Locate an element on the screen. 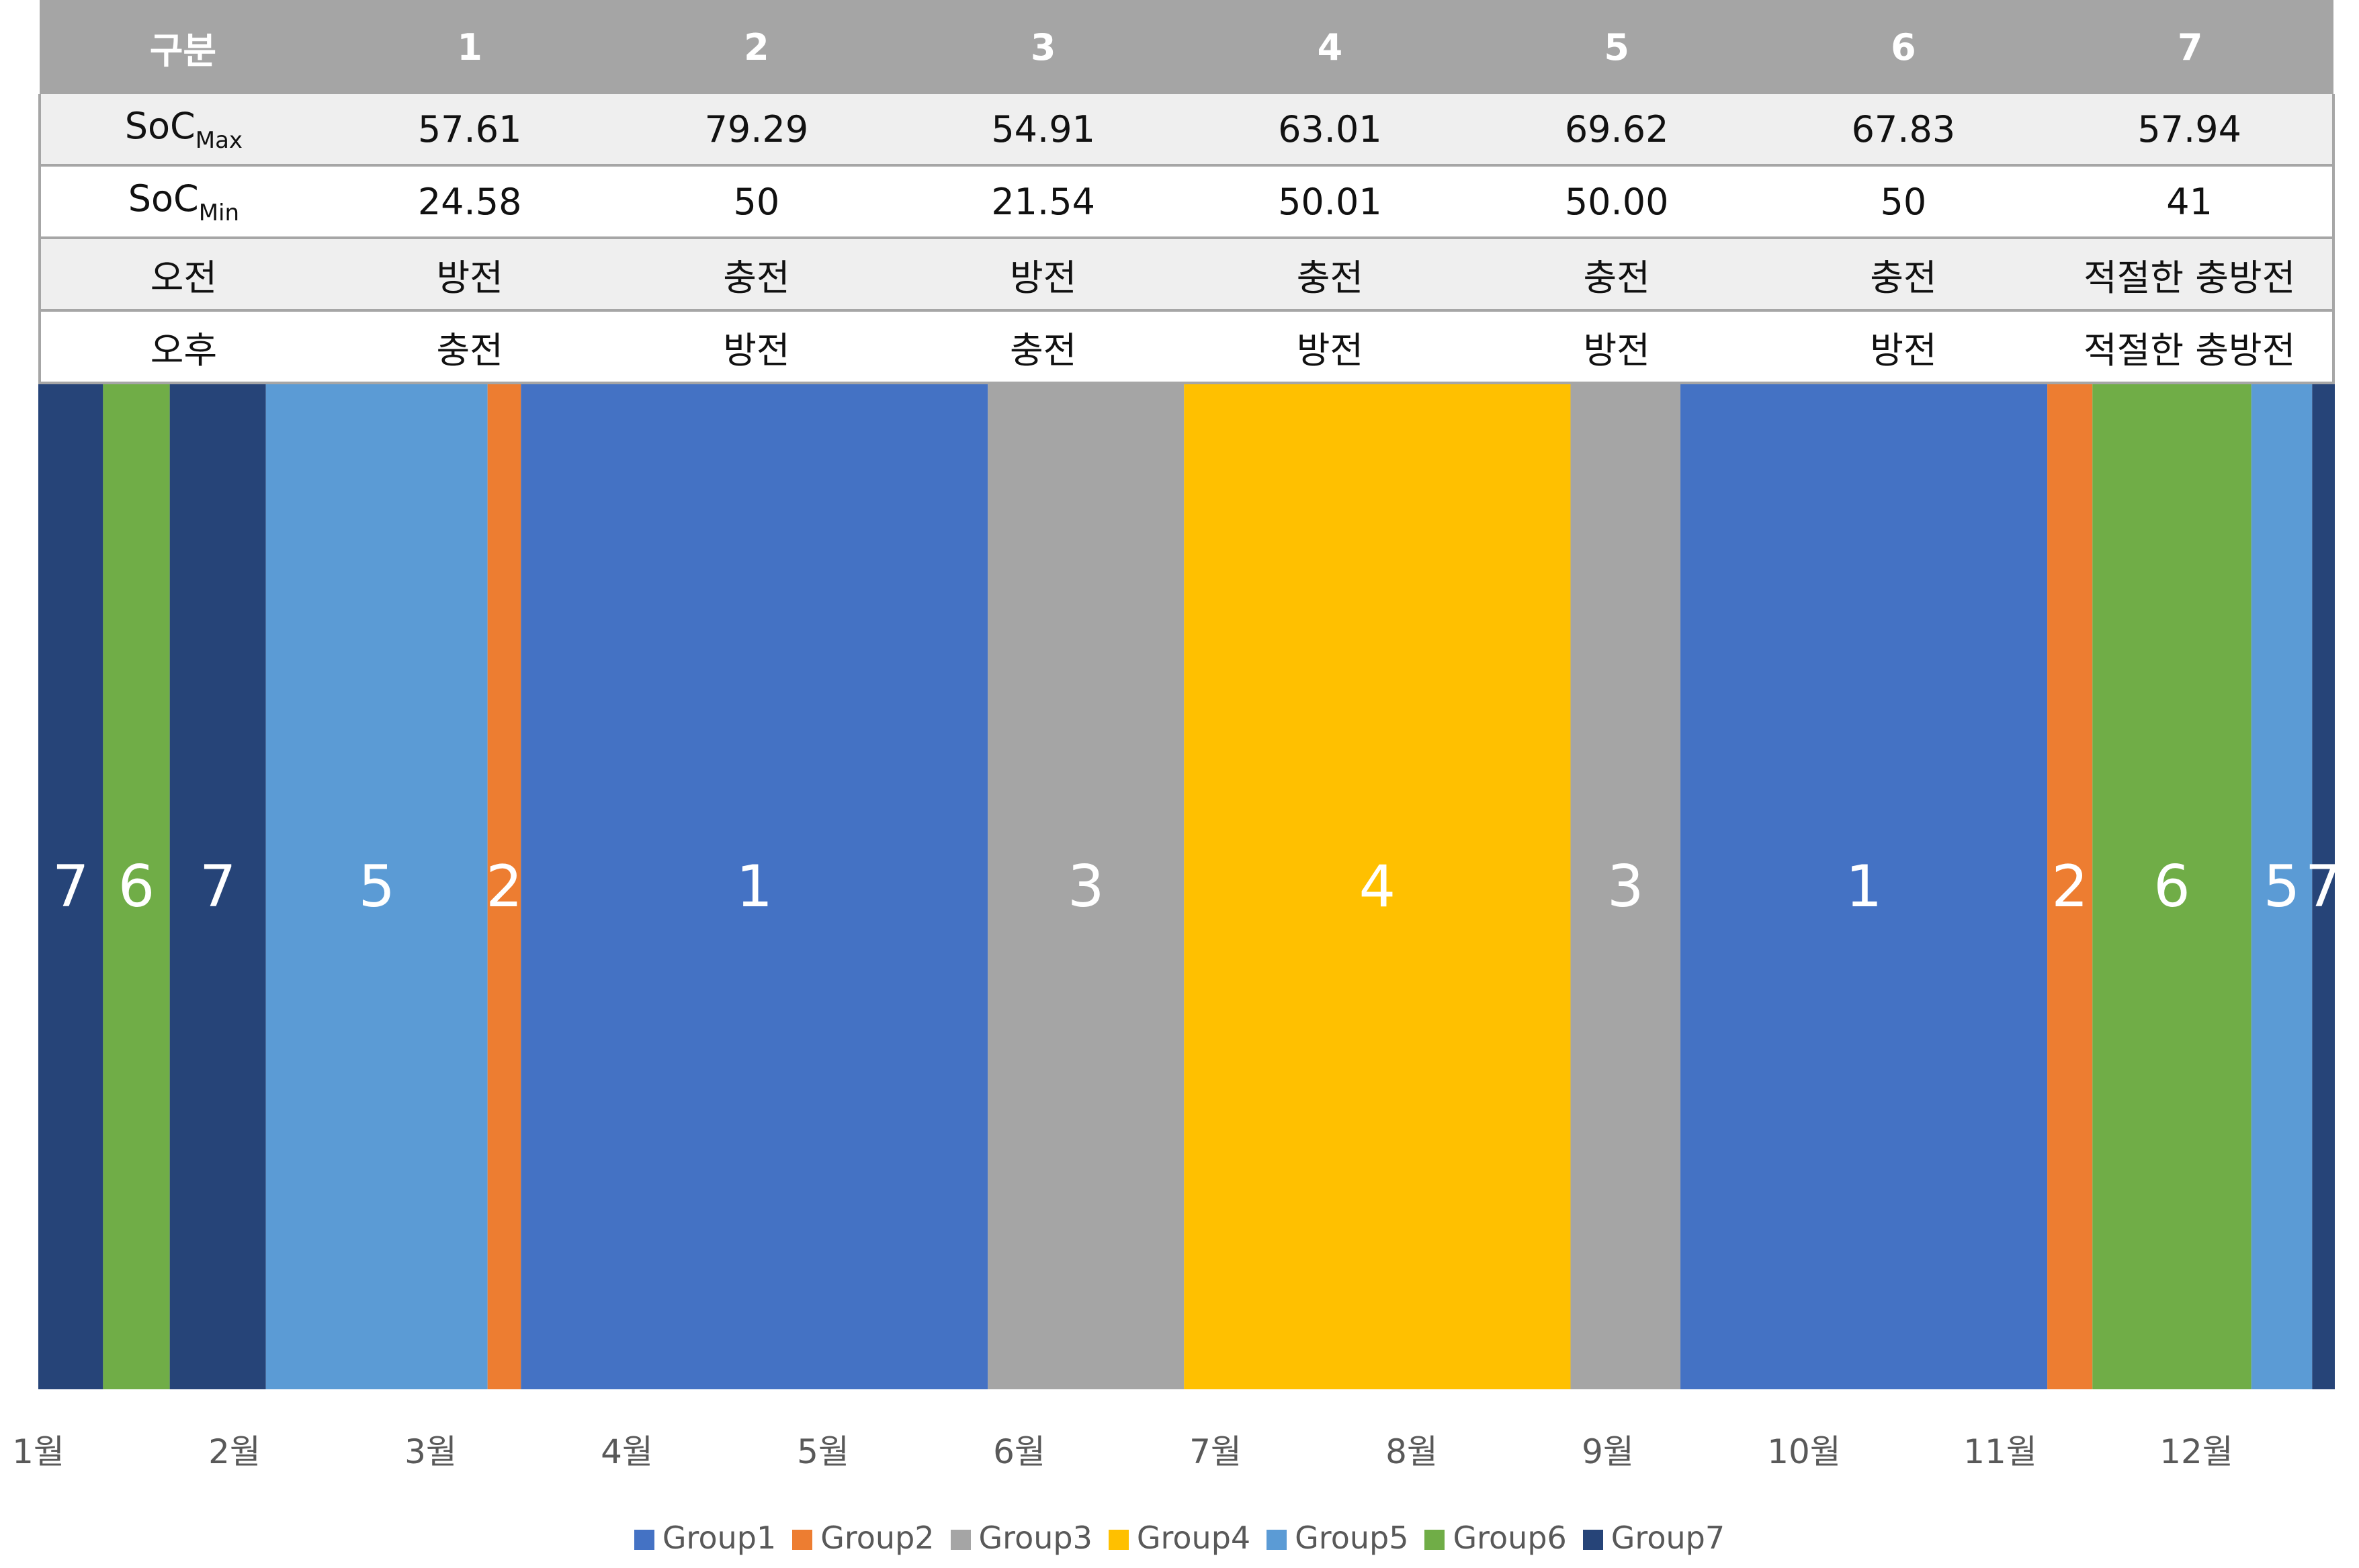  table-header-row: 구분 1 2 3 4 5 6 7 is located at coordinates (1186, 47).